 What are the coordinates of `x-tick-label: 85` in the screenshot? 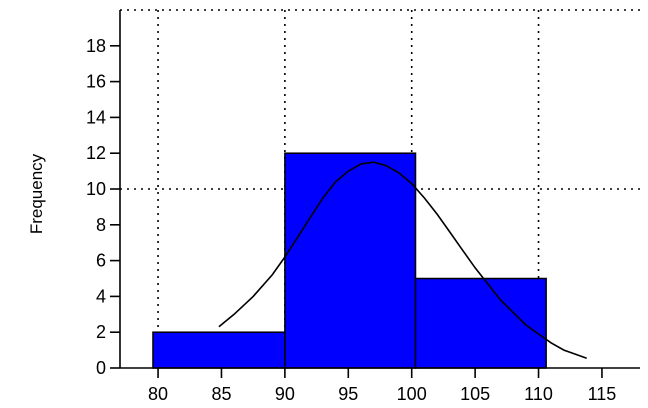 It's located at (221, 394).